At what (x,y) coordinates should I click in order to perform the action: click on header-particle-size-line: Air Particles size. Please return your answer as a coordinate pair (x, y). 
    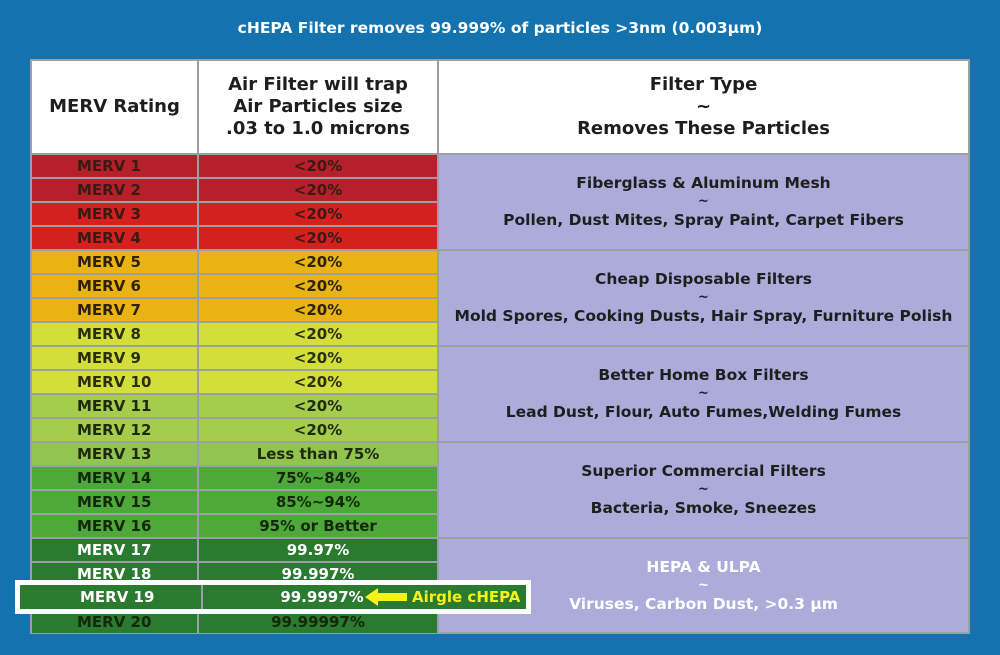
    Looking at the image, I should click on (318, 106).